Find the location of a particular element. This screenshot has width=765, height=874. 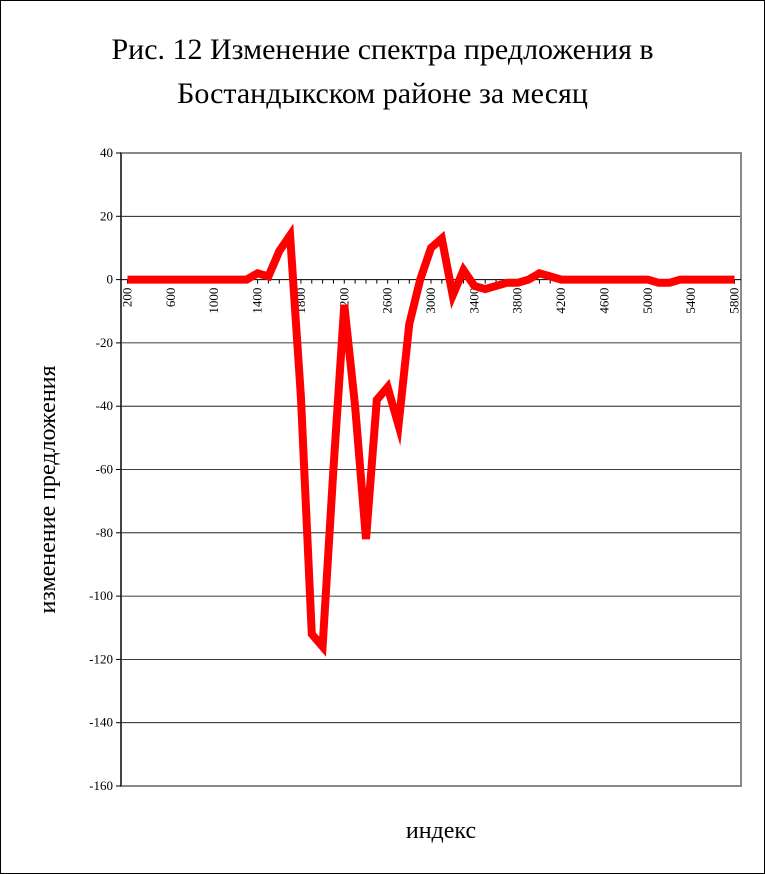

x-tick-label: 2600 is located at coordinates (387, 301).